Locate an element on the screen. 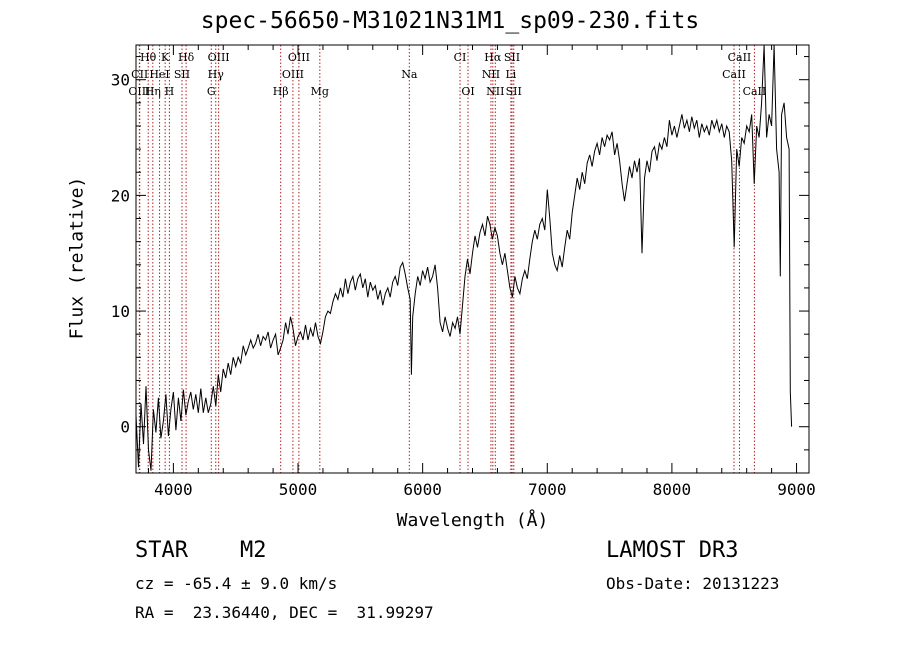 The width and height of the screenshot is (900, 649). y-tick-label-1: 10 is located at coordinates (120, 311).